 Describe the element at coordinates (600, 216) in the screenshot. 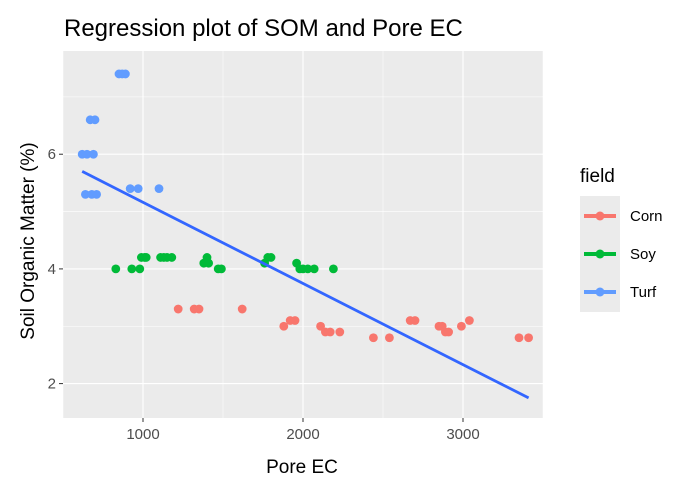

I see `legend-key-corn-point` at that location.